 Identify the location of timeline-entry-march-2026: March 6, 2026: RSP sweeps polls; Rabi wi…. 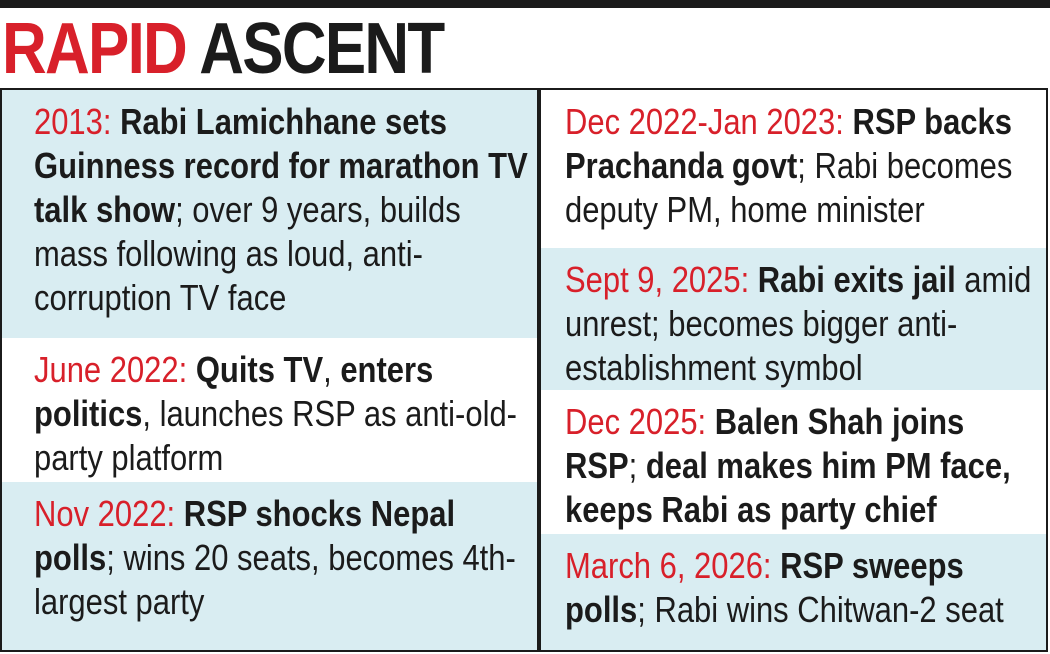
(793, 592).